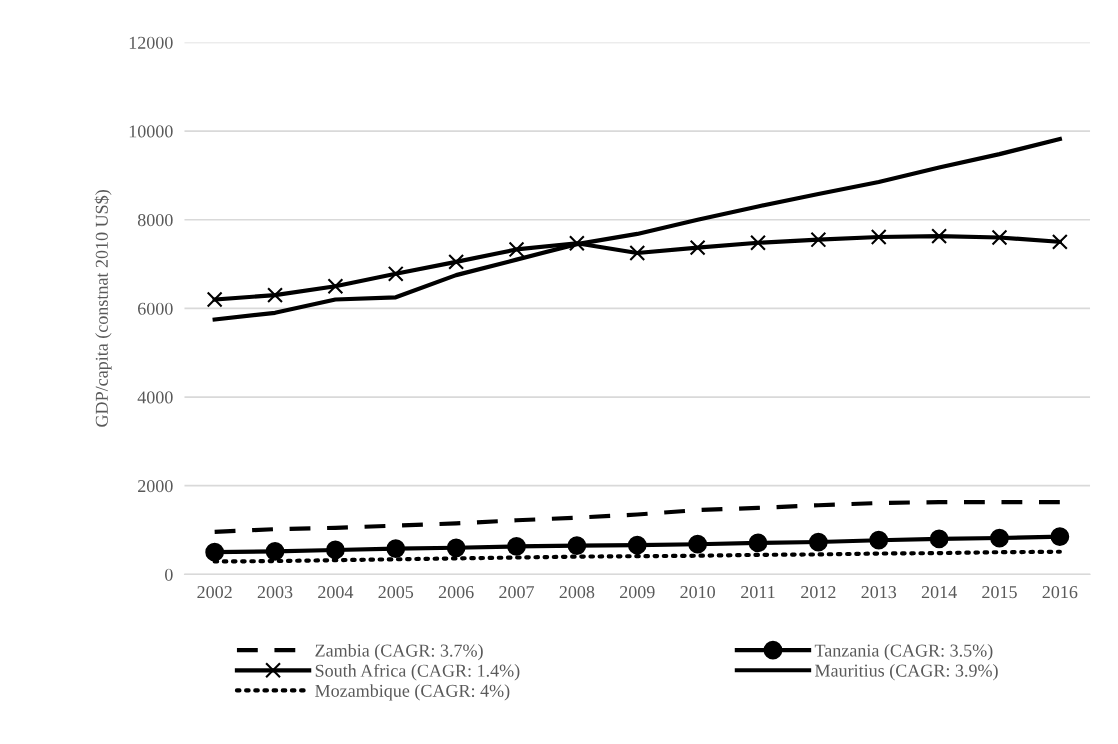 This screenshot has height=744, width=1118. Describe the element at coordinates (903, 652) in the screenshot. I see `legend-label: Tanzania (CAGR: 3.5%)` at that location.